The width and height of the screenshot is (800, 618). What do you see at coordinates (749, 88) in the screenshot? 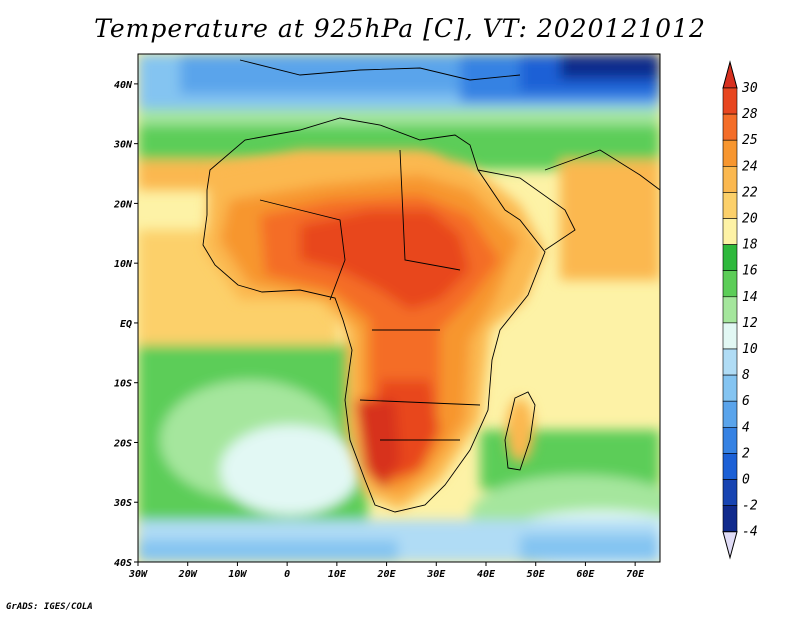
I see `colorbar-label: 30` at bounding box center [749, 88].